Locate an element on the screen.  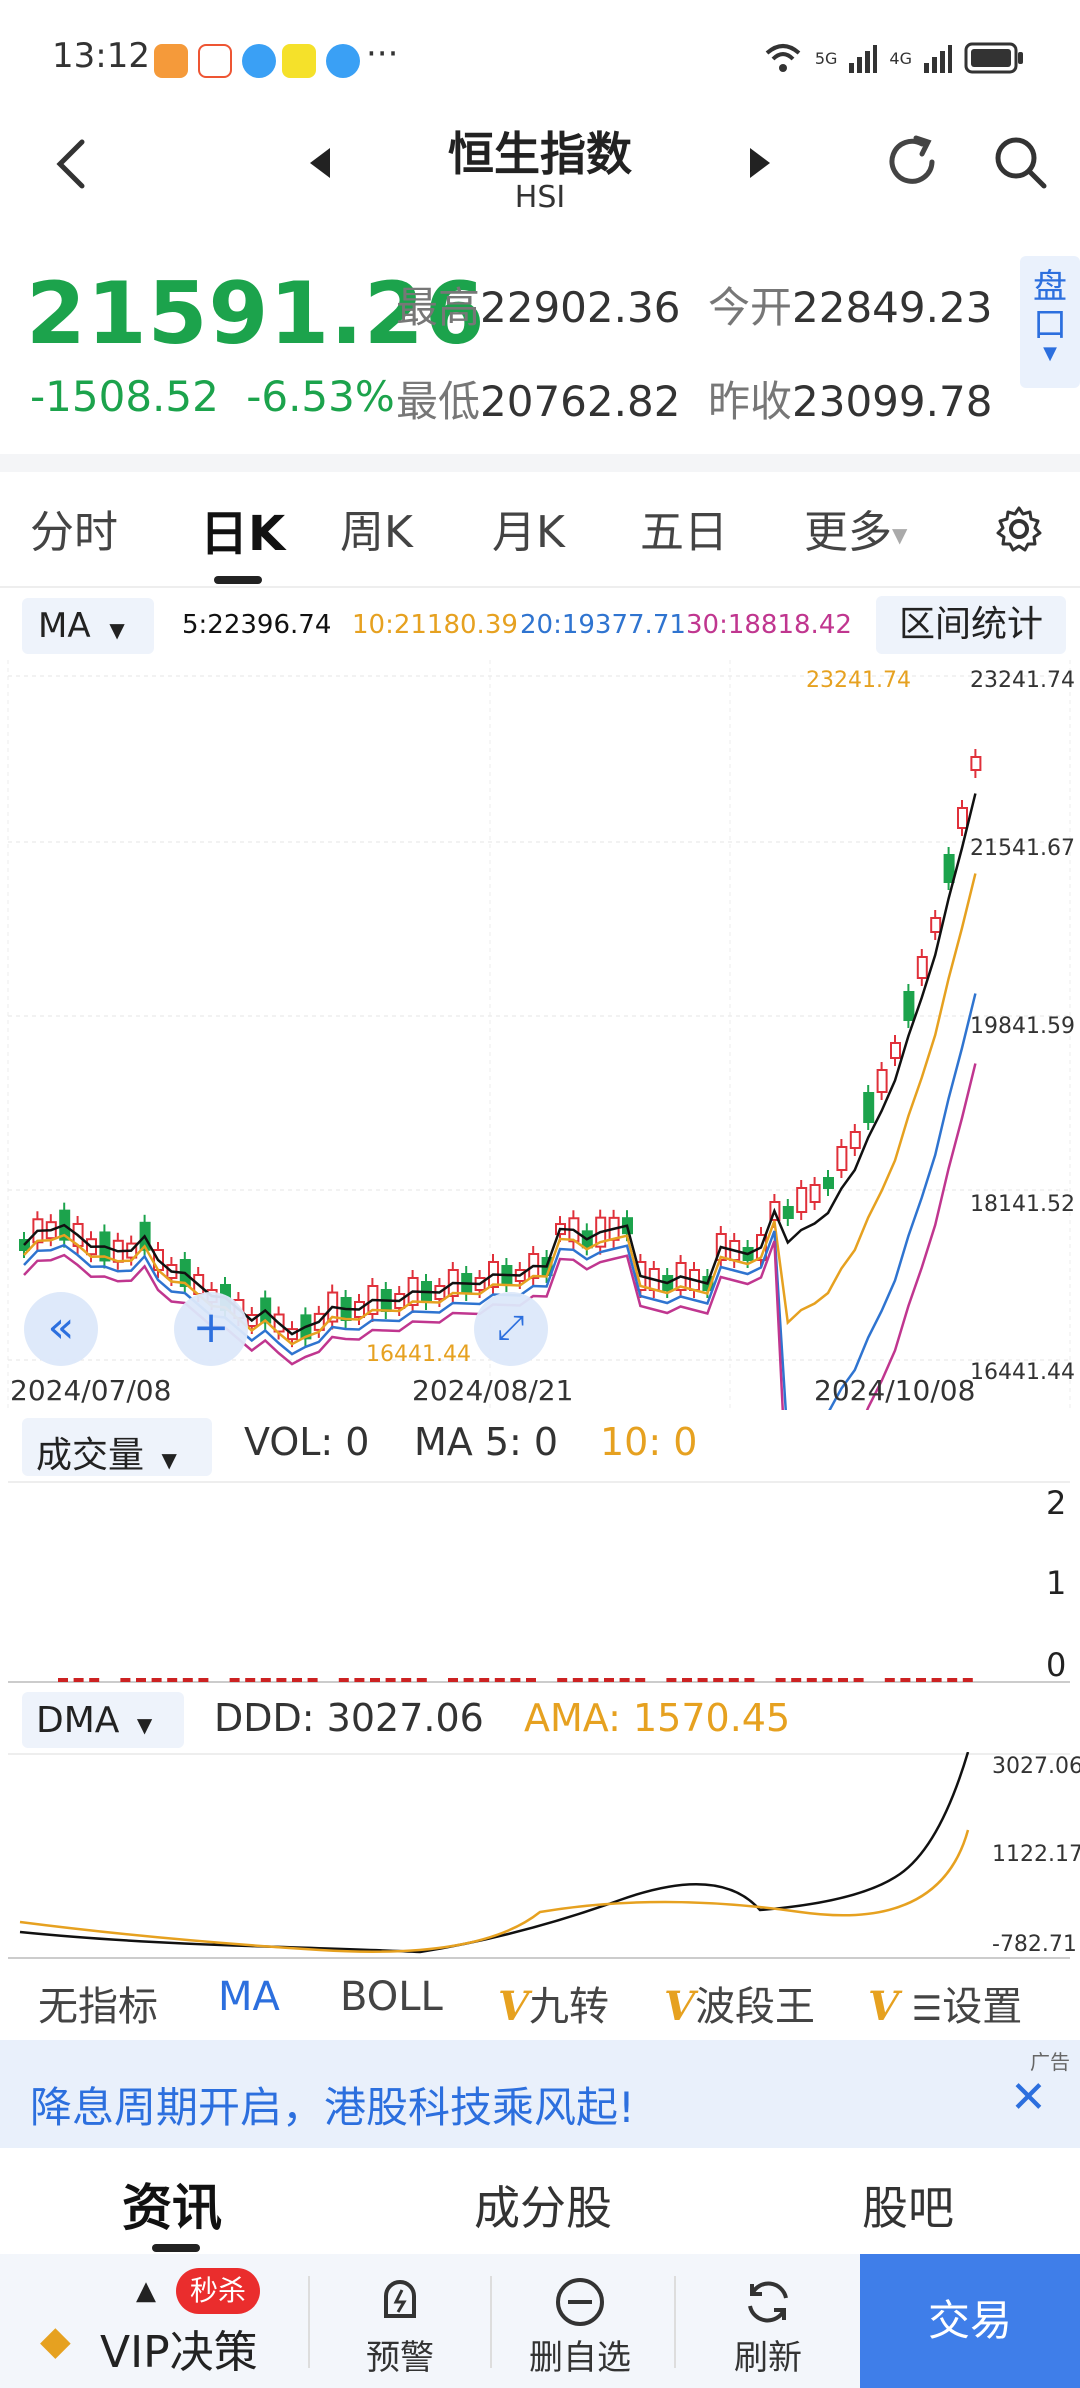
battery-icon is located at coordinates (993, 58).